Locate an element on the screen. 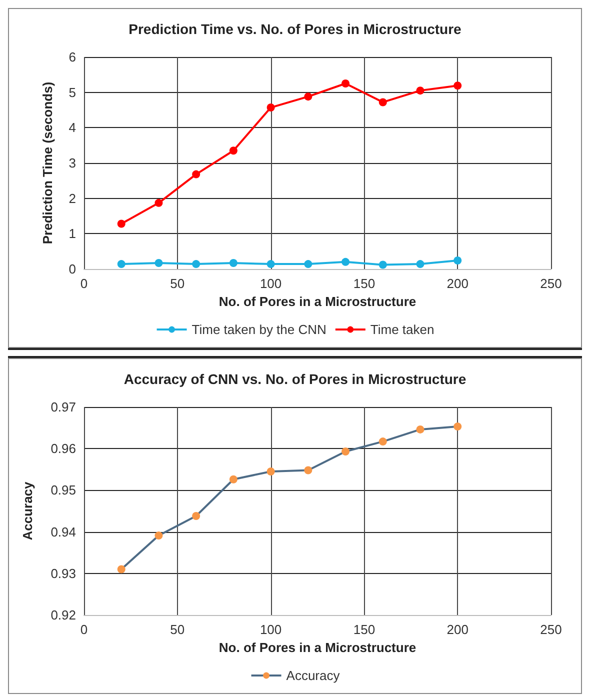 The height and width of the screenshot is (697, 590). y-tick-label: 2 is located at coordinates (72, 198).